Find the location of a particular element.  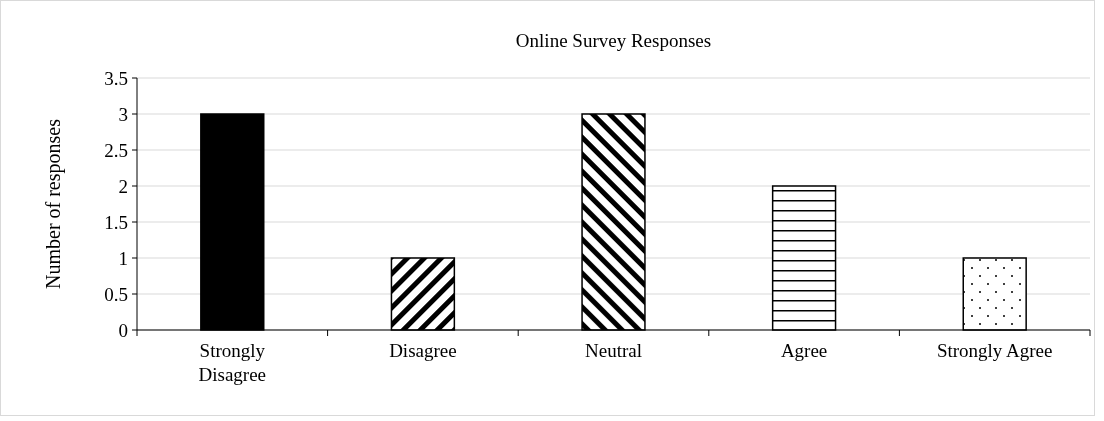

x-tick-label: Agree is located at coordinates (804, 350).